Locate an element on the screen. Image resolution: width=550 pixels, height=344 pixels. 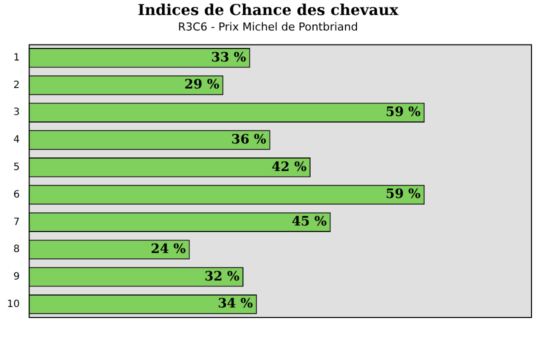
data-label: 36 % is located at coordinates (249, 140).